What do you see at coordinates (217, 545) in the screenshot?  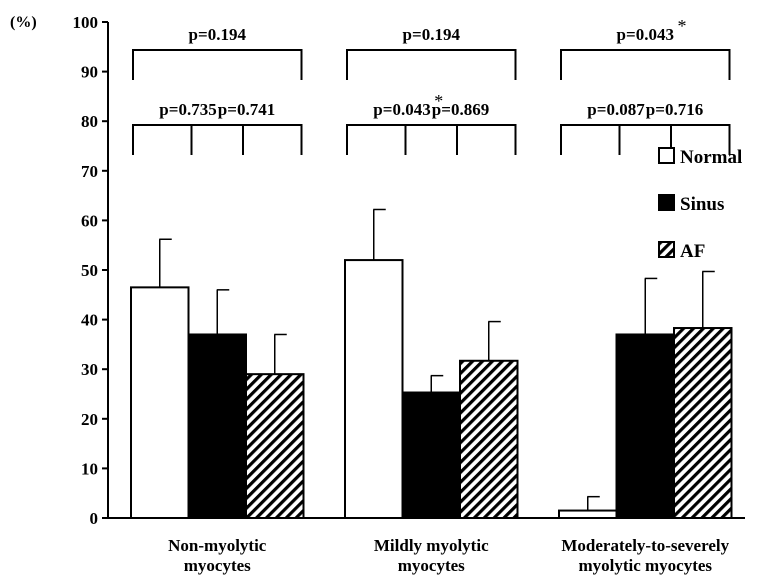 I see `category-label: Non-myolytic` at bounding box center [217, 545].